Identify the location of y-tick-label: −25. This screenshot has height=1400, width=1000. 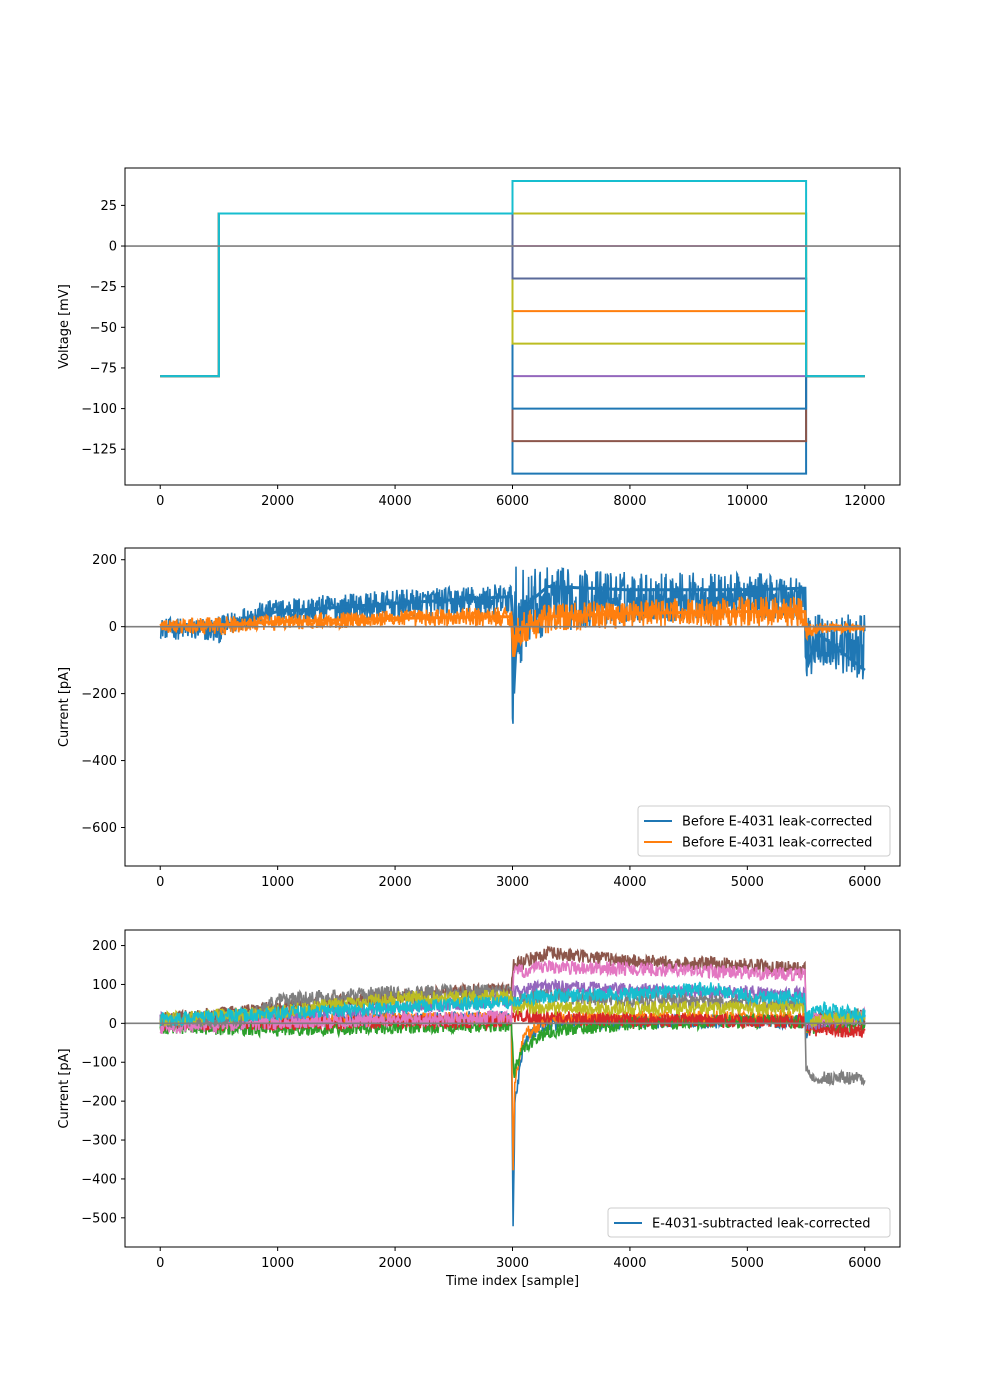
(103, 287).